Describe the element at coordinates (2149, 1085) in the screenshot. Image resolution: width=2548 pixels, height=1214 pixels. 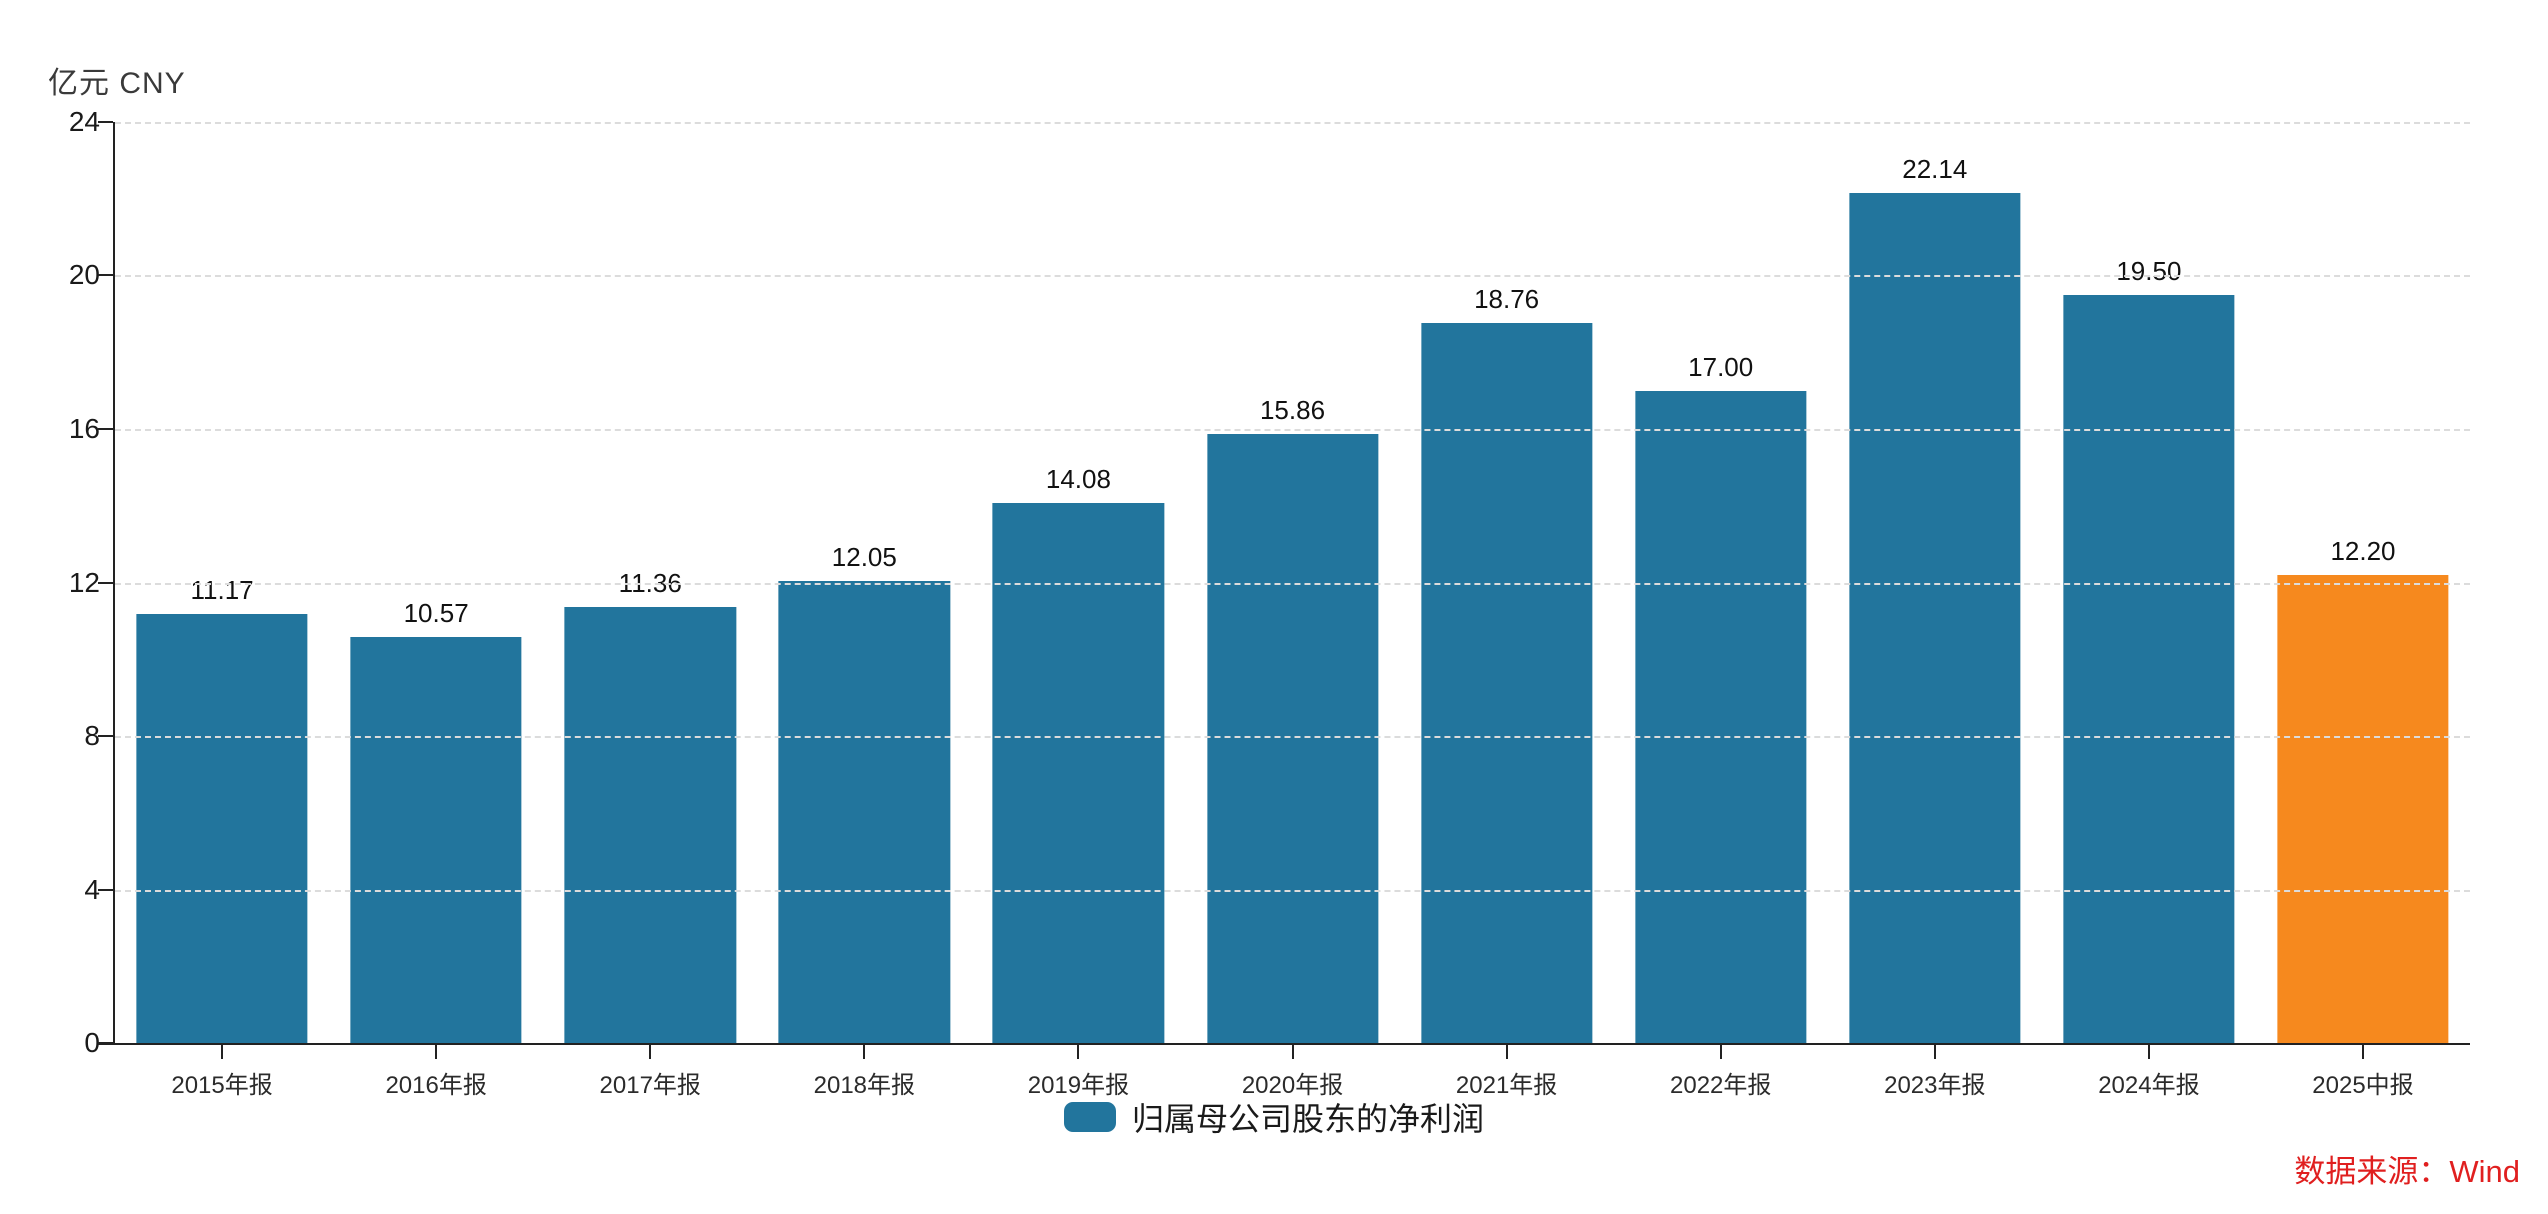
I see `x-axis-label-9: 2024年报` at that location.